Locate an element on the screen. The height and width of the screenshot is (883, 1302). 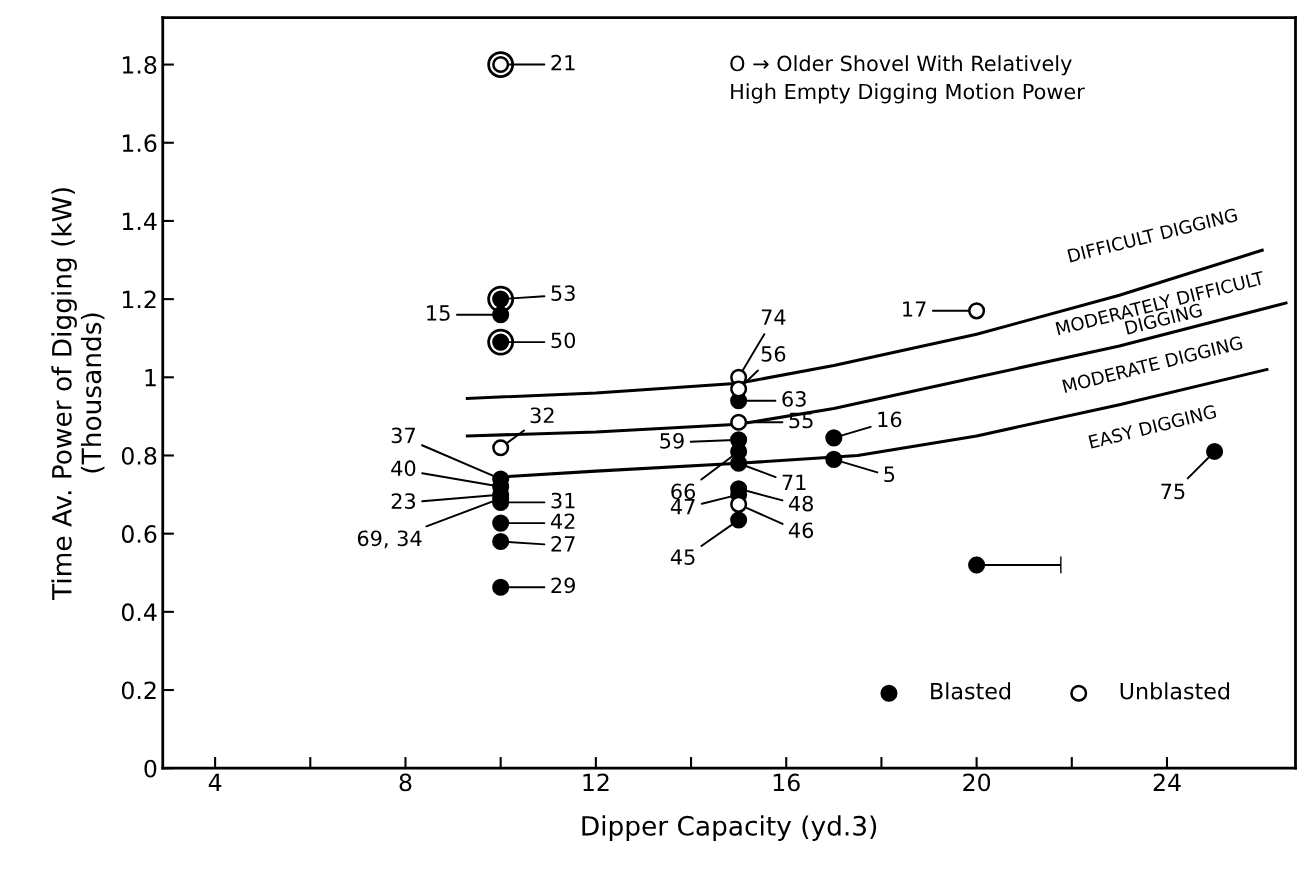
x-axis-title: Dipper Capacity (yd.3) is located at coordinates (729, 828).